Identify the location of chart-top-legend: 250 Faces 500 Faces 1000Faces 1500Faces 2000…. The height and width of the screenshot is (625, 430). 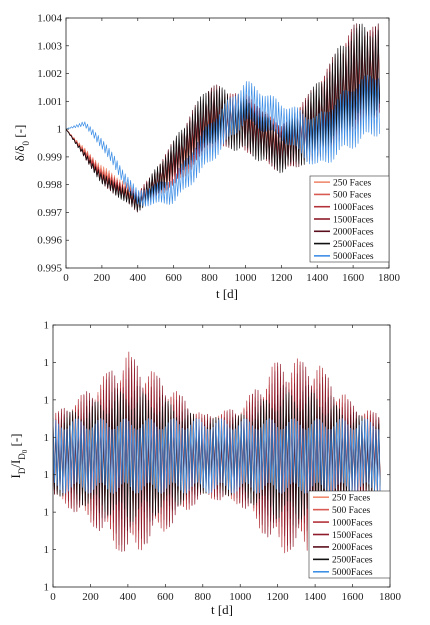
(349, 219).